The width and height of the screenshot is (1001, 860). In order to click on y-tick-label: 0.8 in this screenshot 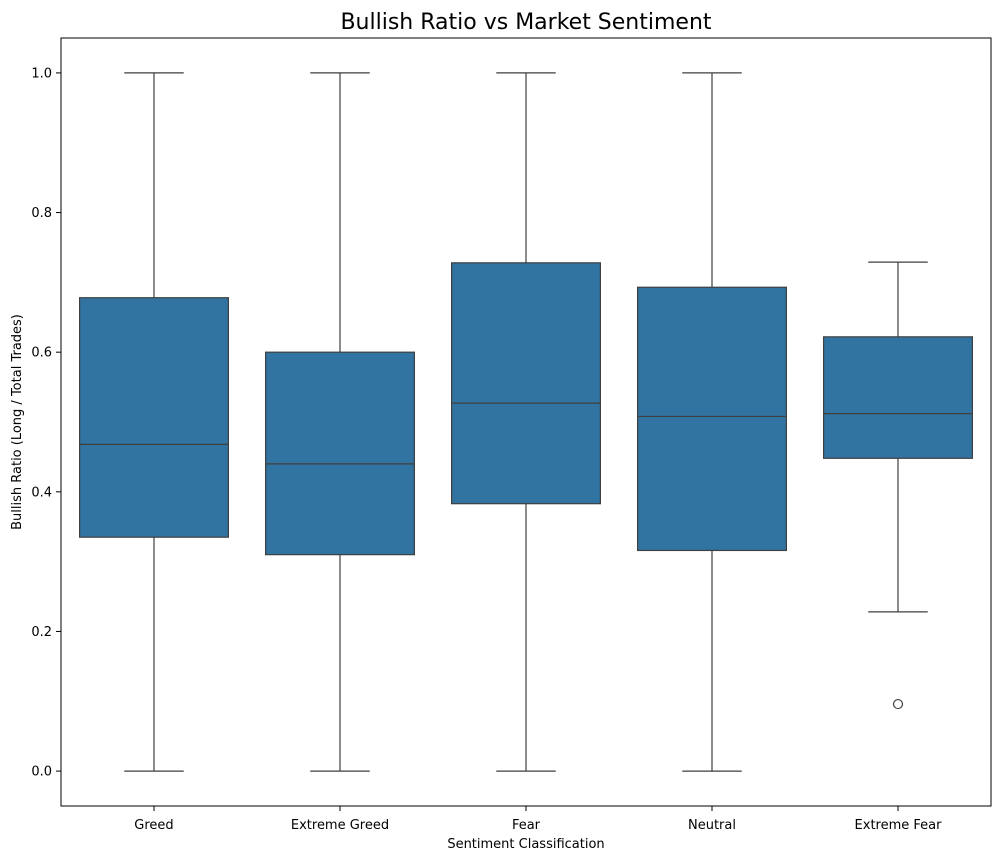, I will do `click(41, 213)`.